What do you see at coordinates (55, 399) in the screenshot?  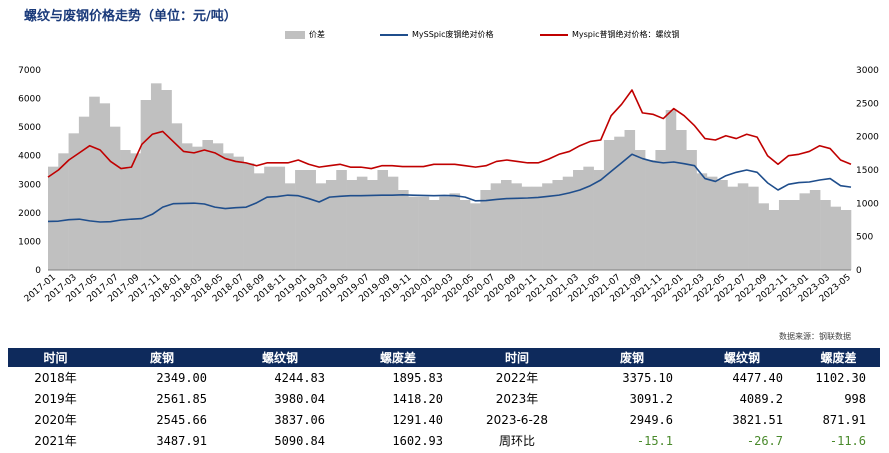 I see `table-cell: 2019年` at bounding box center [55, 399].